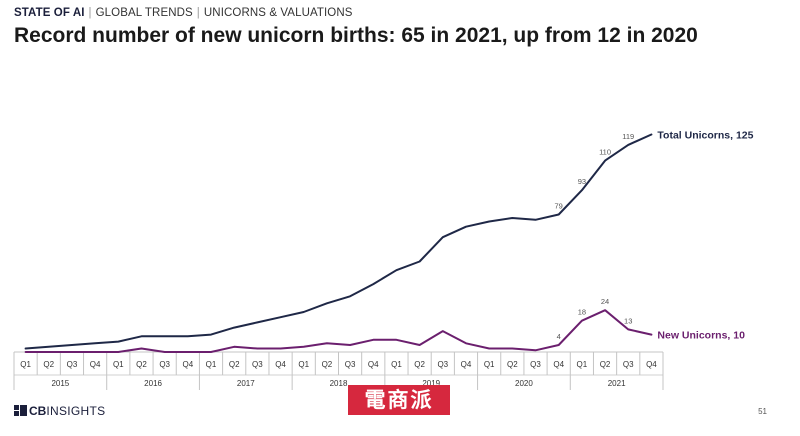 This screenshot has height=436, width=800. I want to click on series-end-label: New Unicorns, 10, so click(701, 336).